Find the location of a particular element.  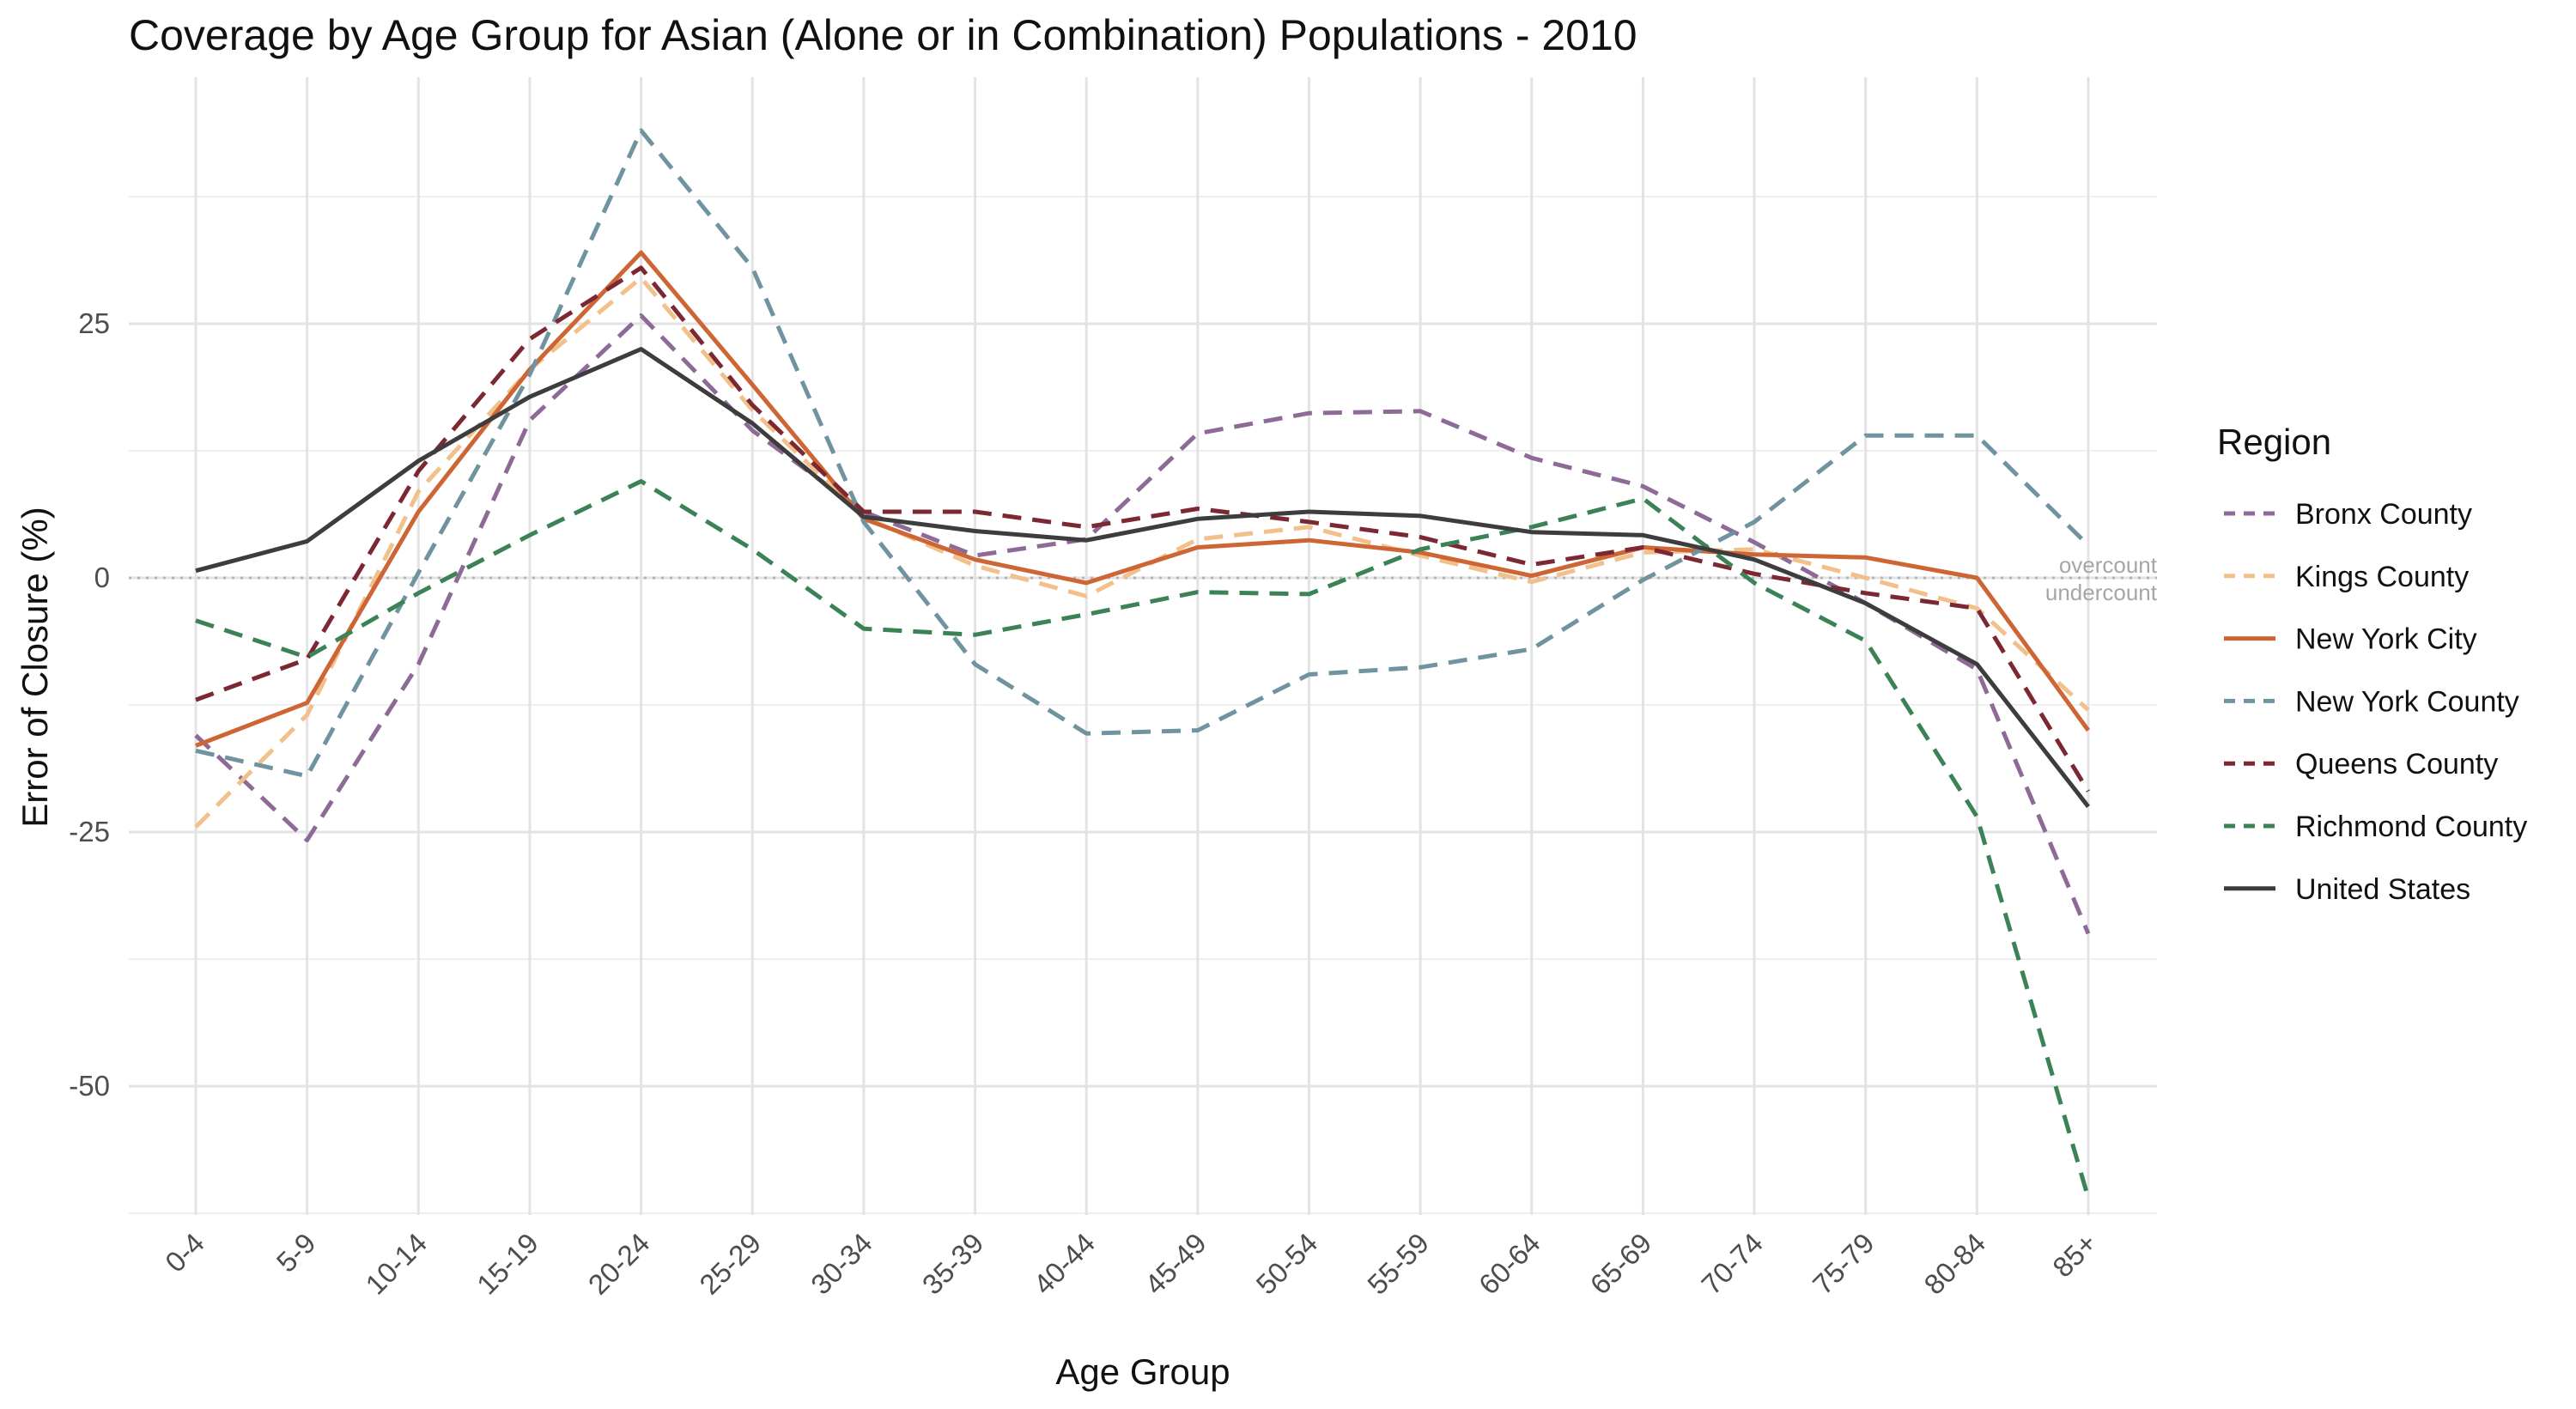

x-tick-label: 35-39 is located at coordinates (953, 1264).